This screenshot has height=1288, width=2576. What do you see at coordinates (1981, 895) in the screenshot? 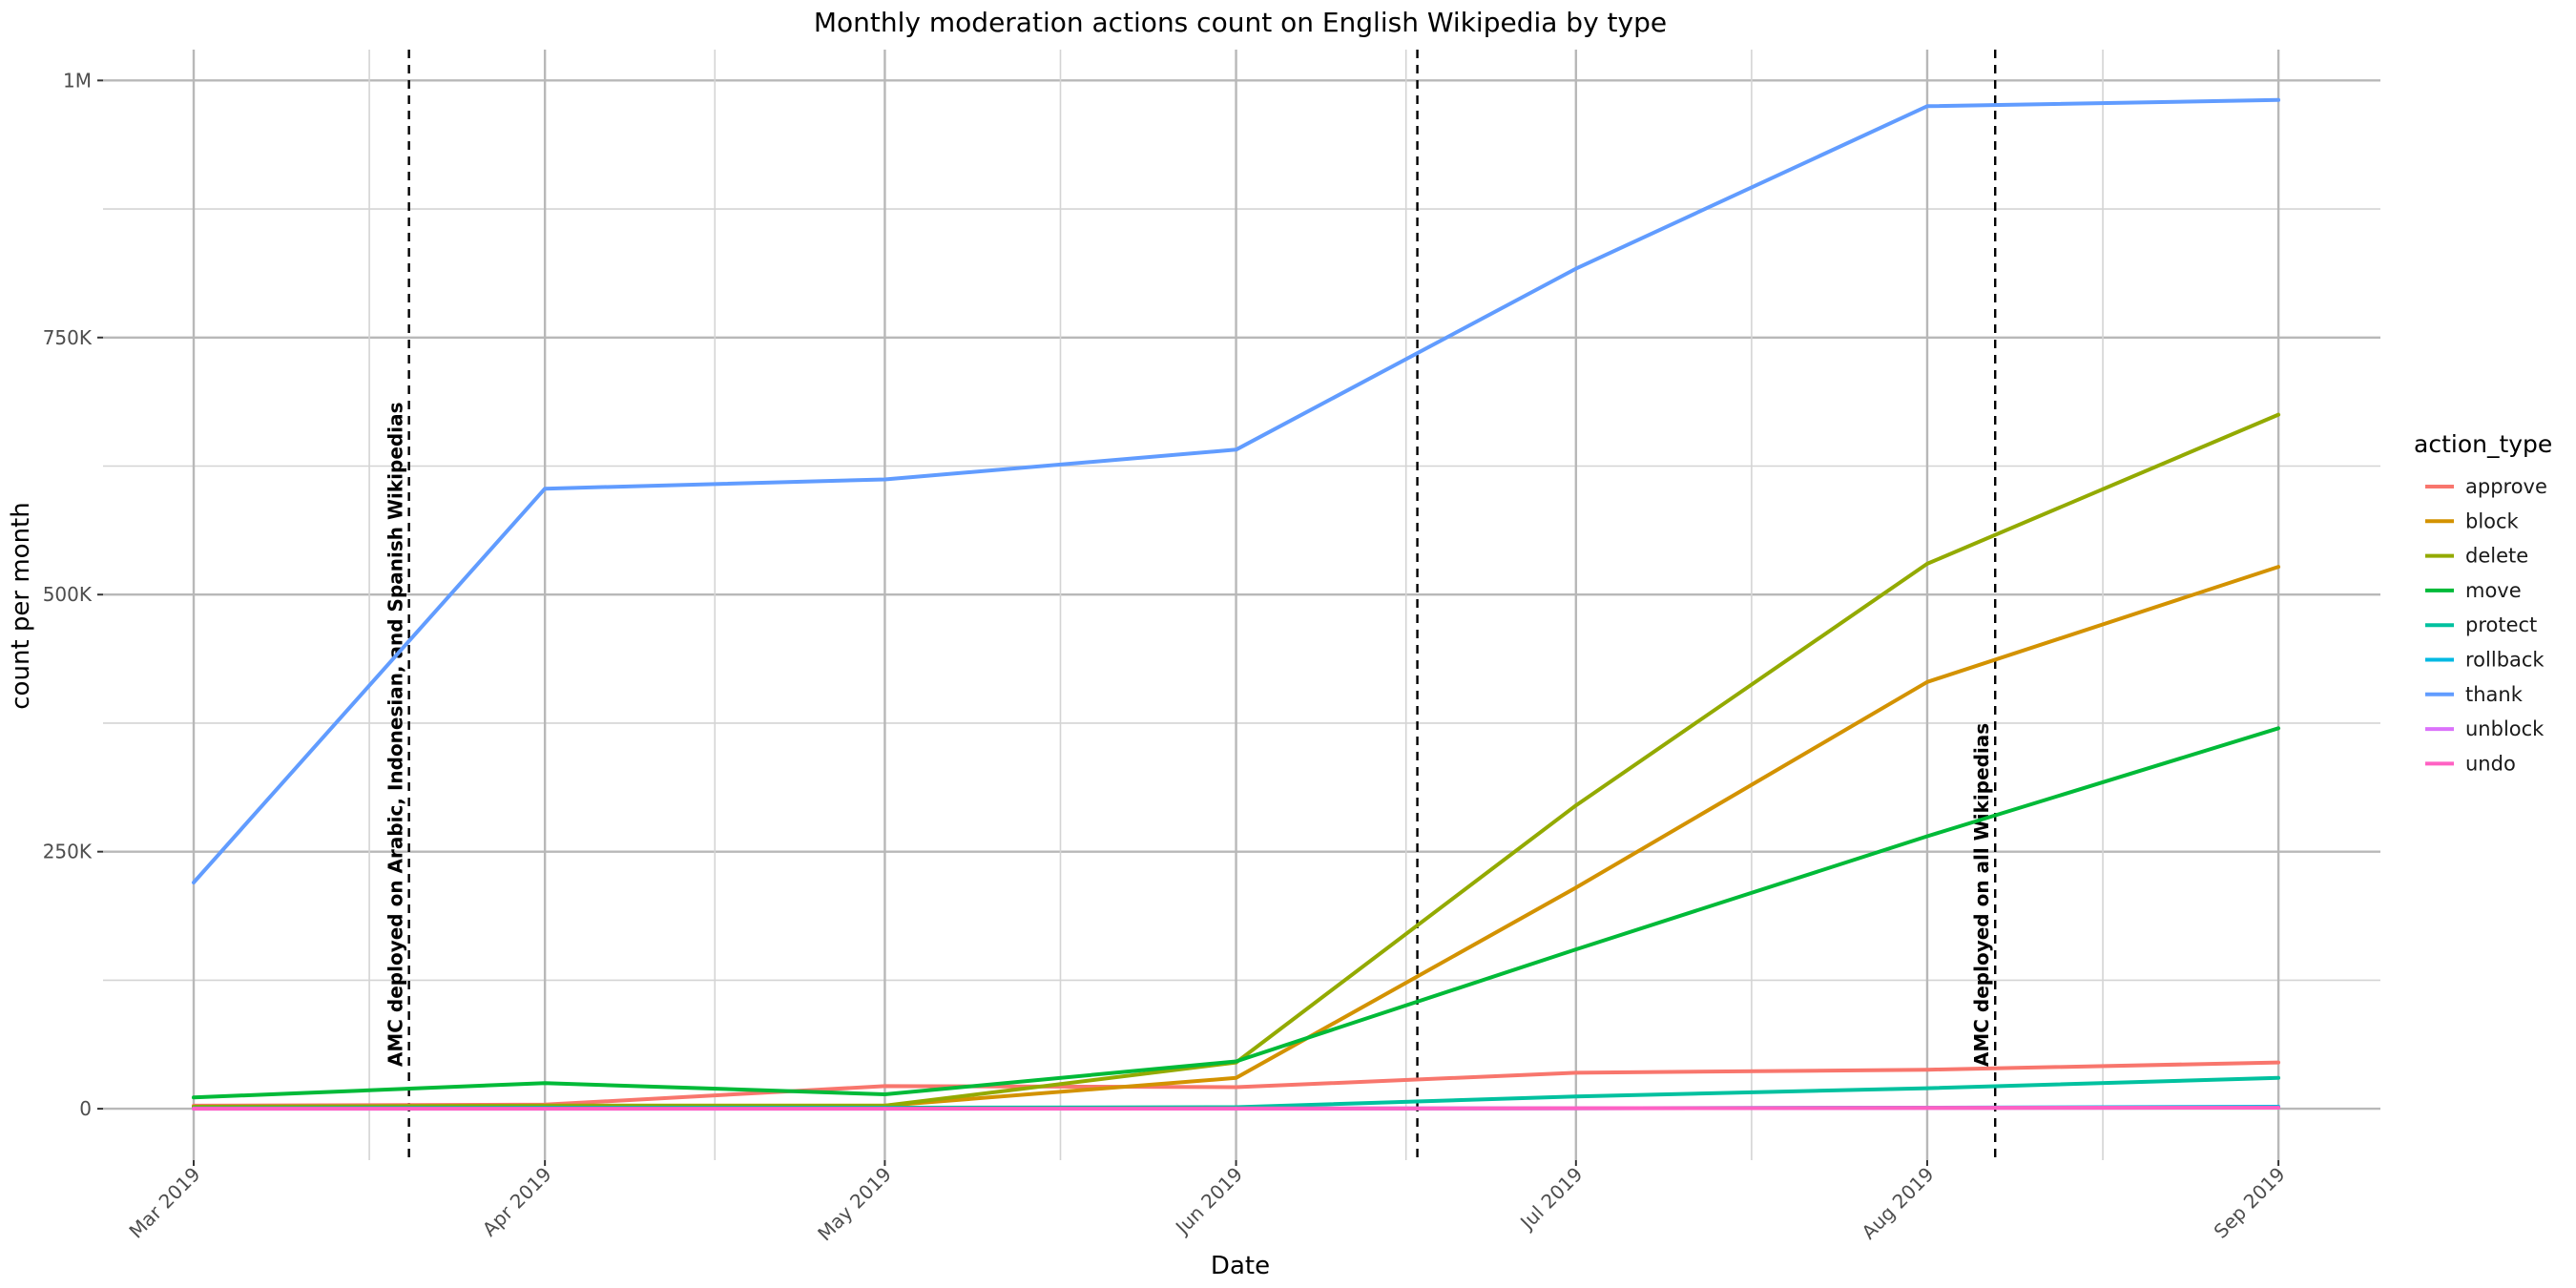
I see `annotation-label: AMC deployed on all Wikipedias` at bounding box center [1981, 895].